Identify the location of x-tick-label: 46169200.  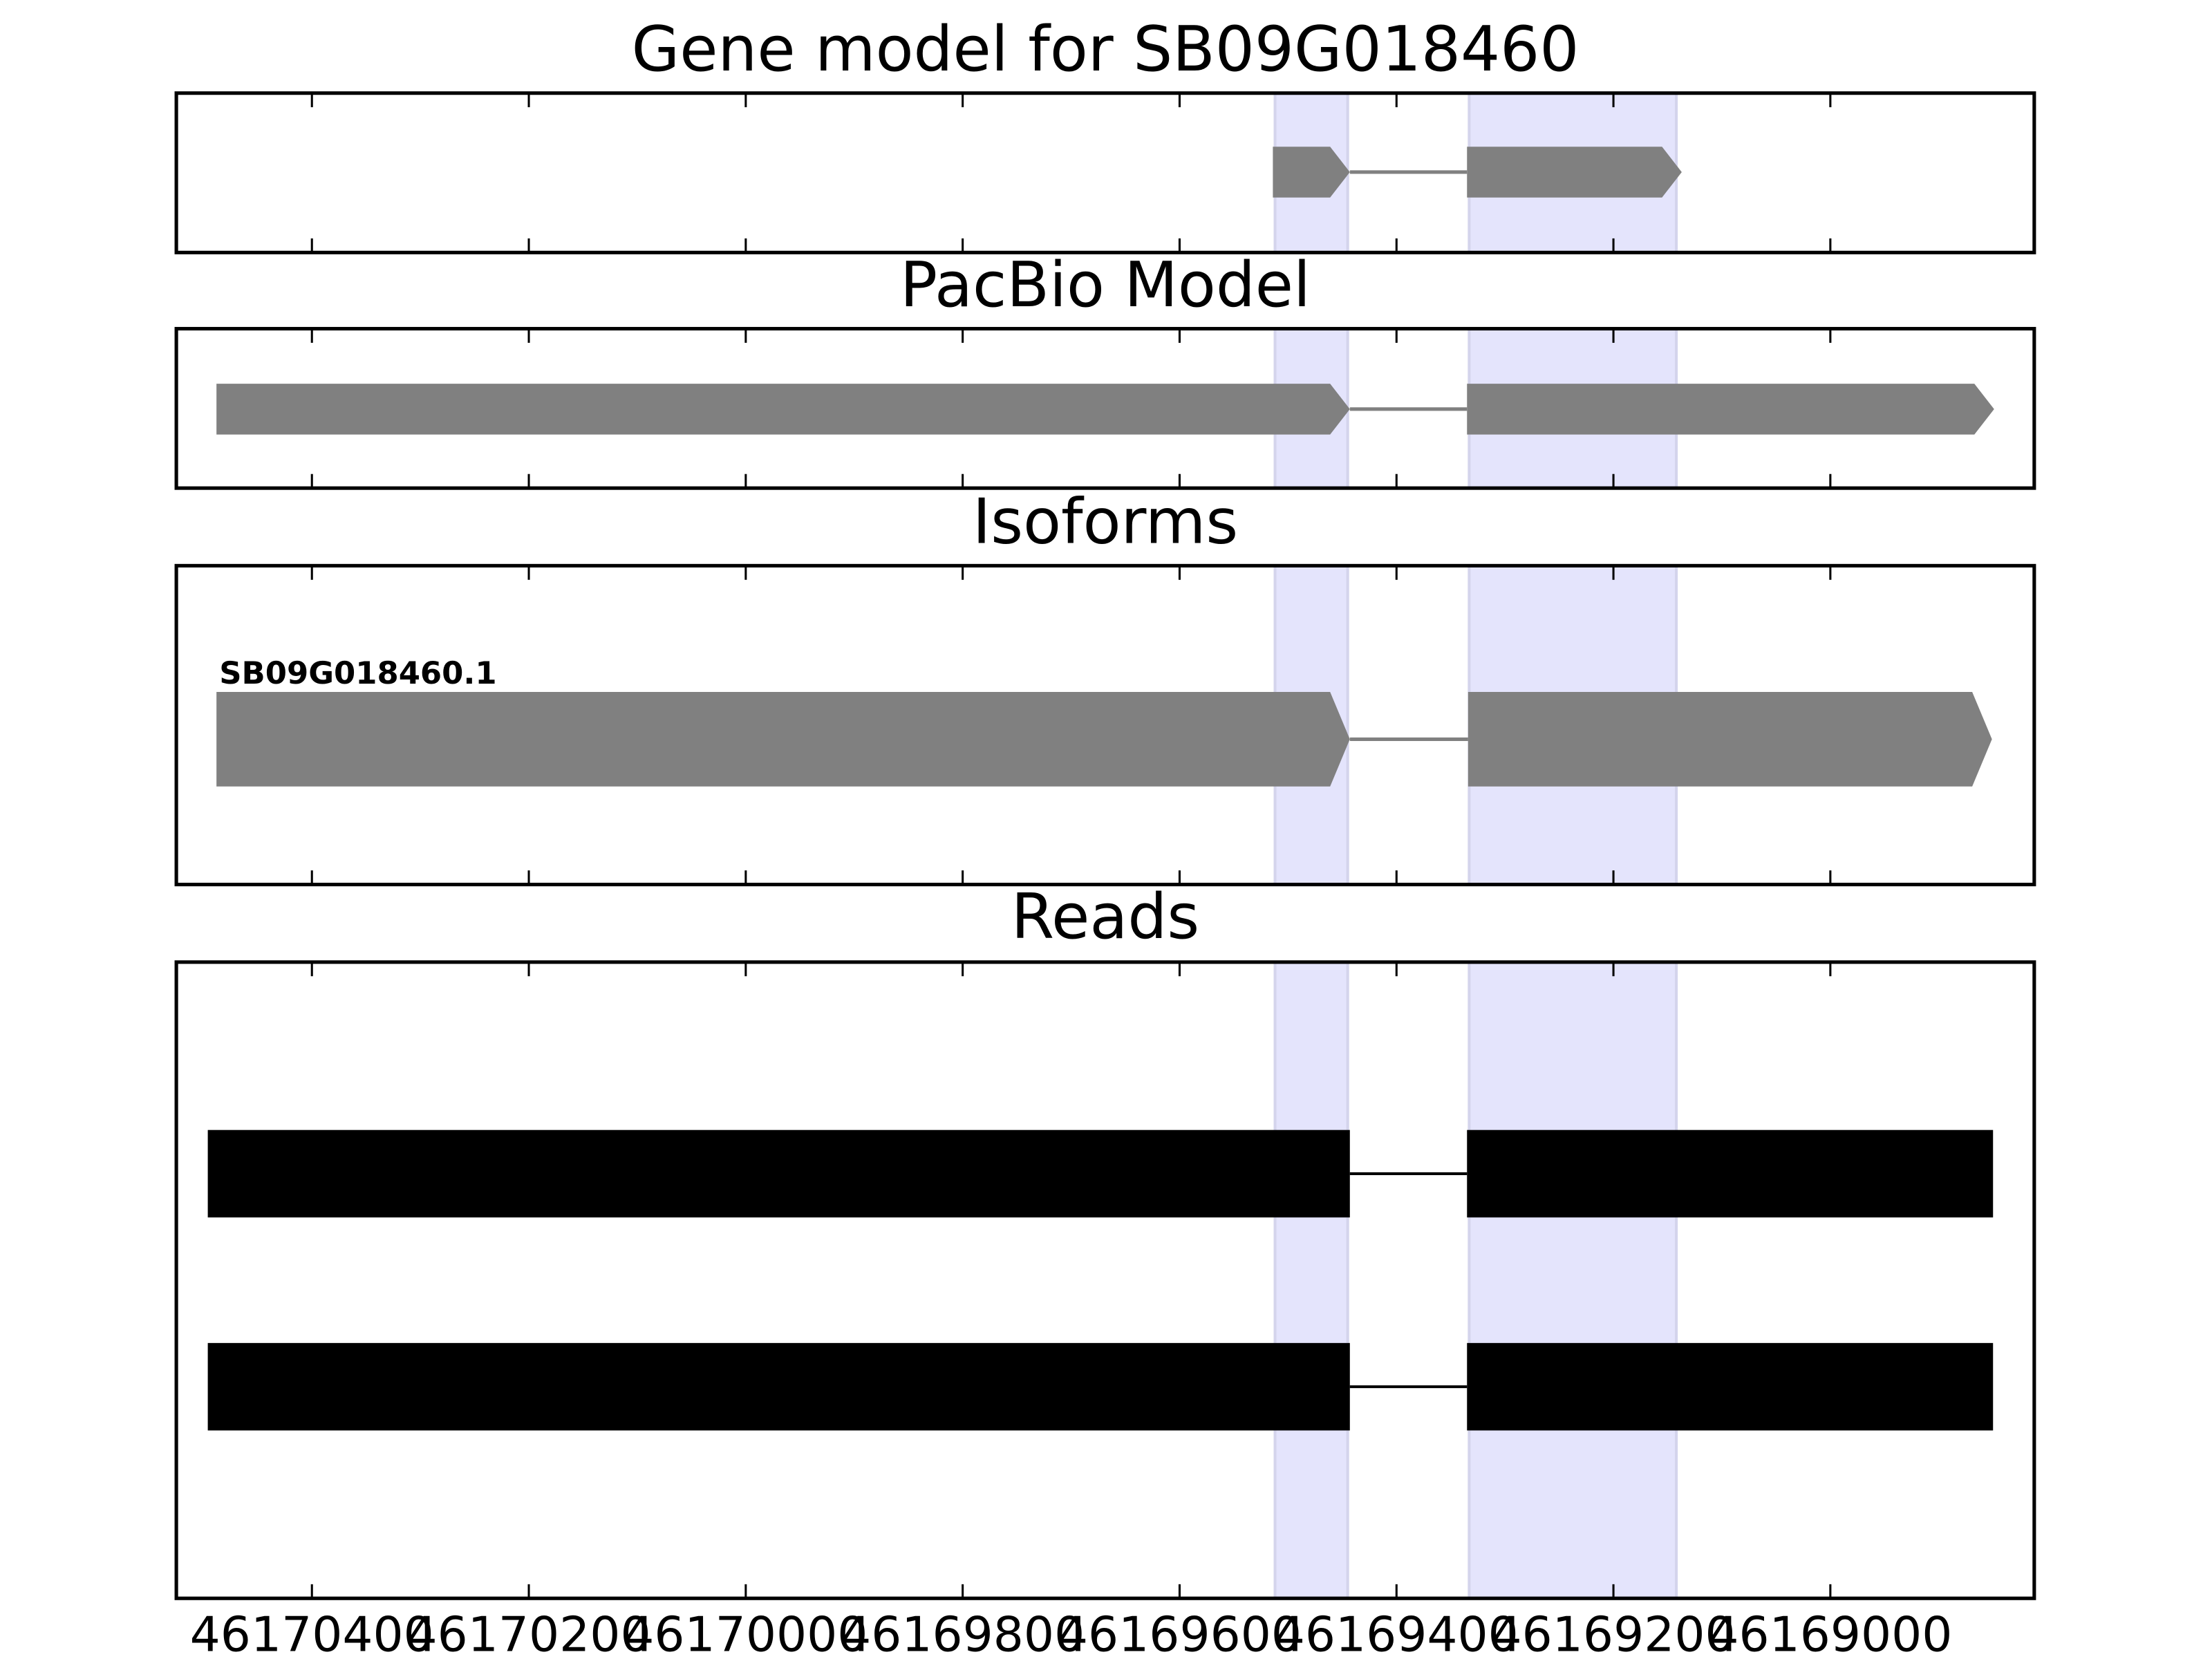
(1614, 1633).